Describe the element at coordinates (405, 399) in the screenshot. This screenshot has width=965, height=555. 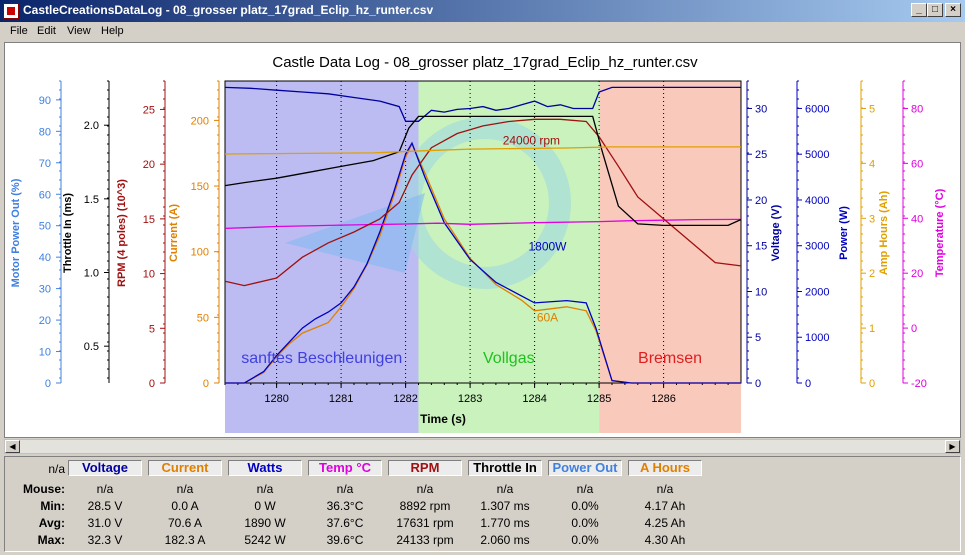
I see `x-tick-label-2: 1282` at that location.